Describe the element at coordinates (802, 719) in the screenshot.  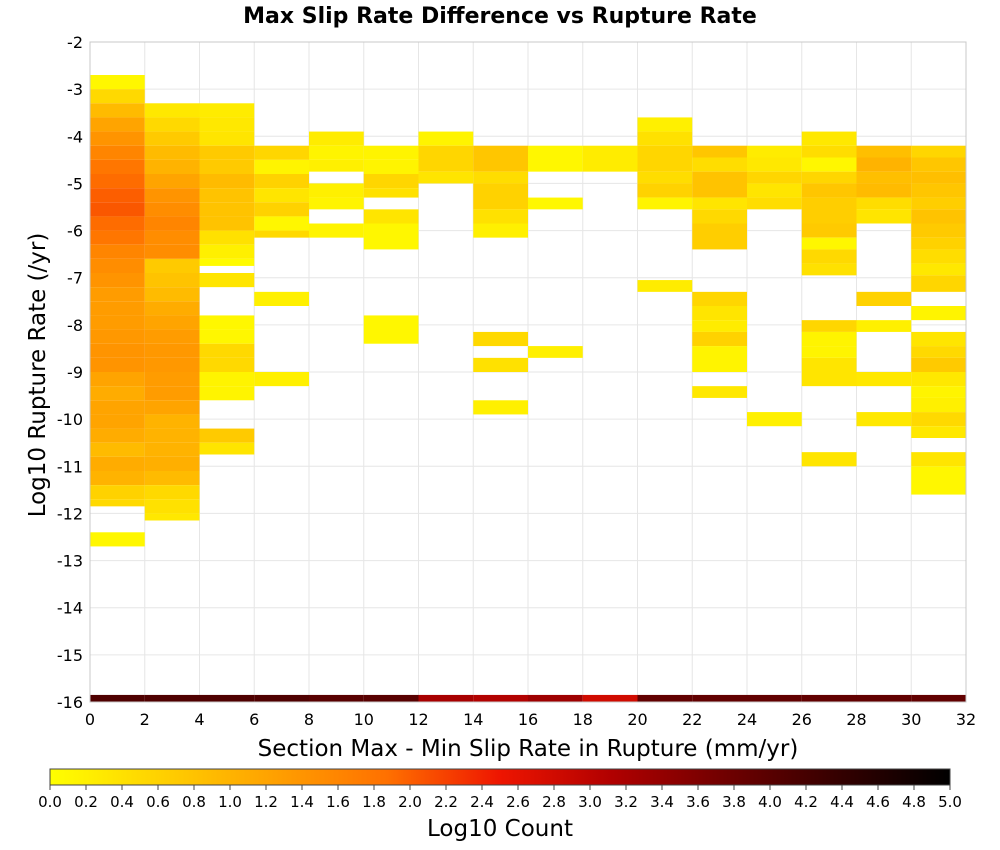
I see `x-tick-label: 26` at that location.